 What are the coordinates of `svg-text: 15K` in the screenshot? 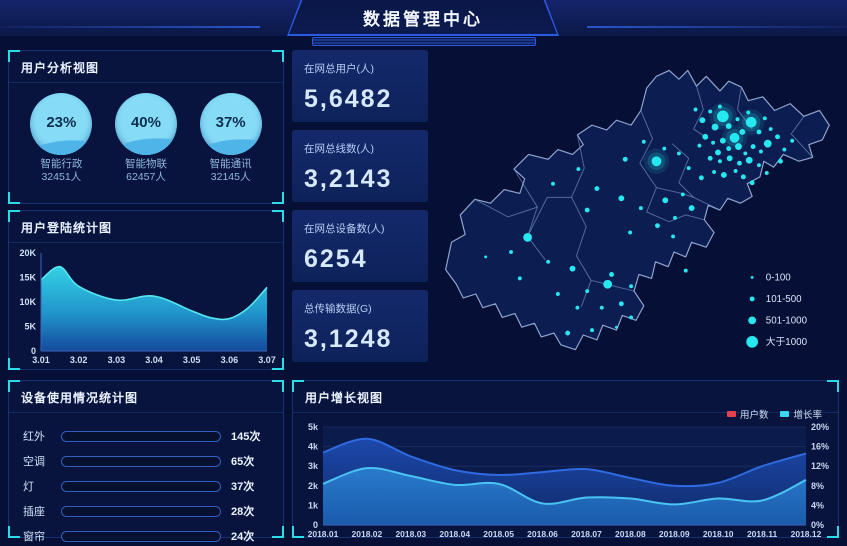 It's located at (27, 278).